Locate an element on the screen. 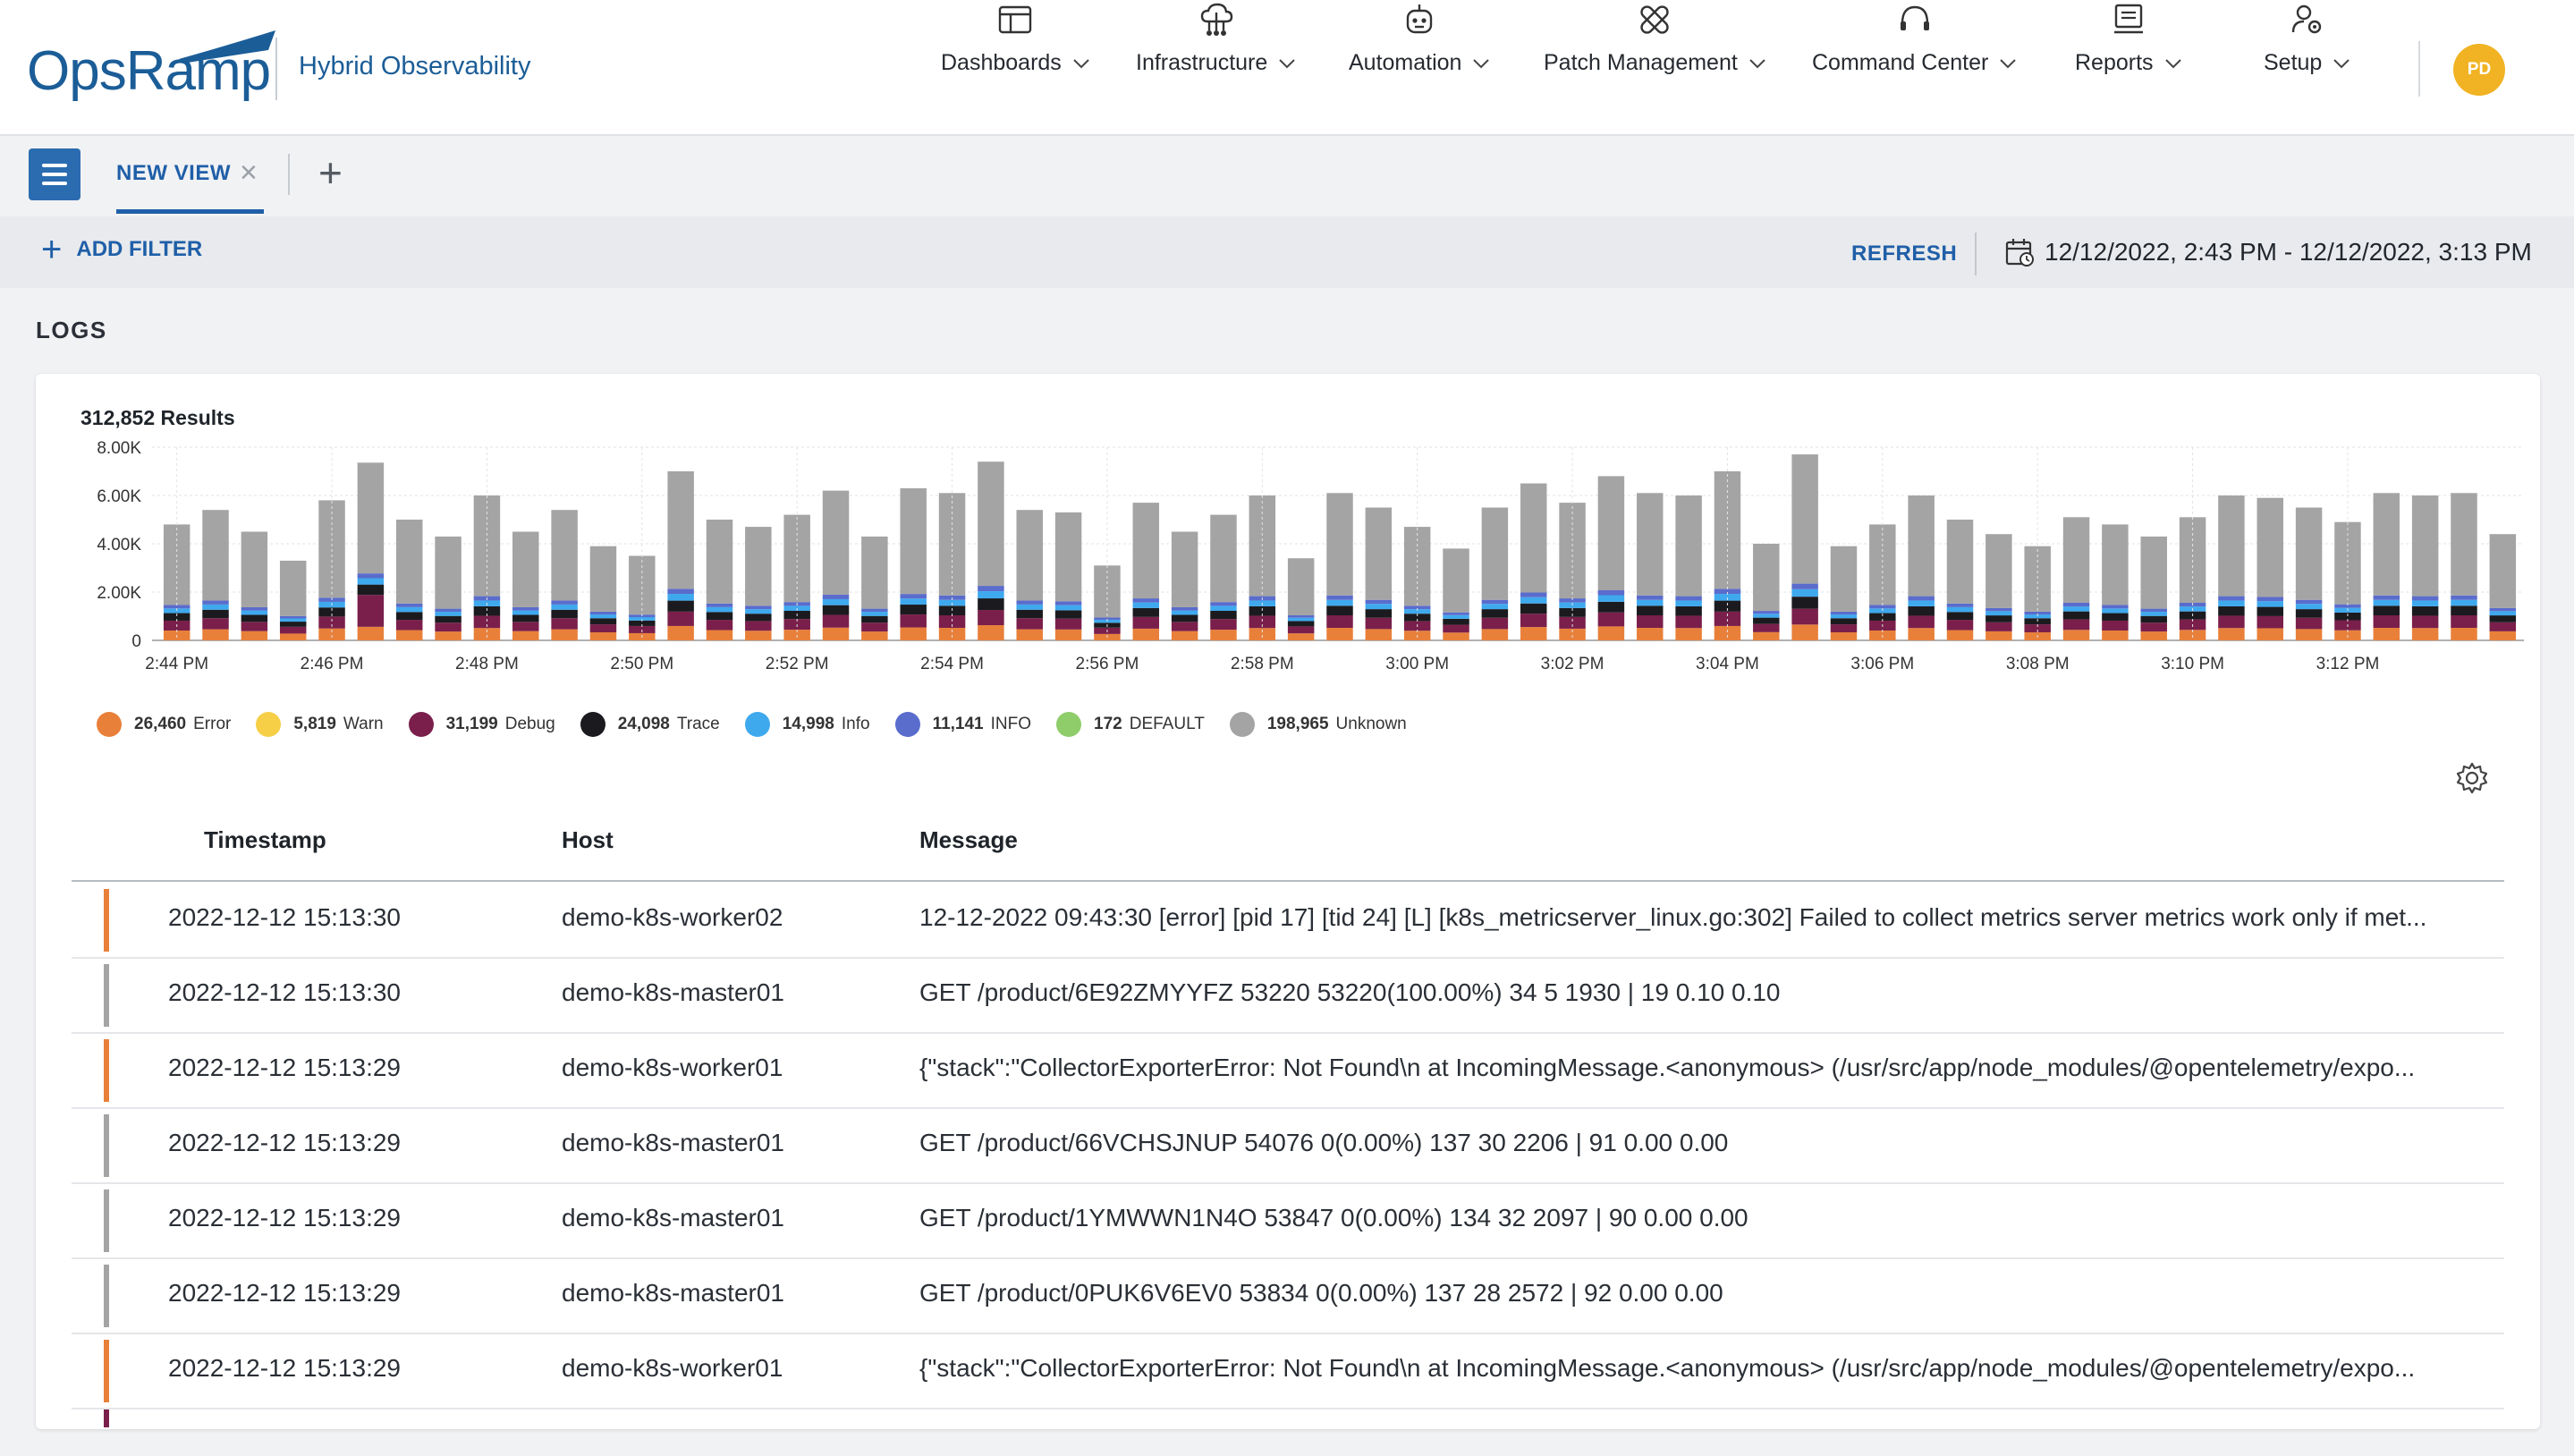 This screenshot has height=1456, width=2574. legend-item-warn: 5,819 Warn is located at coordinates (320, 724).